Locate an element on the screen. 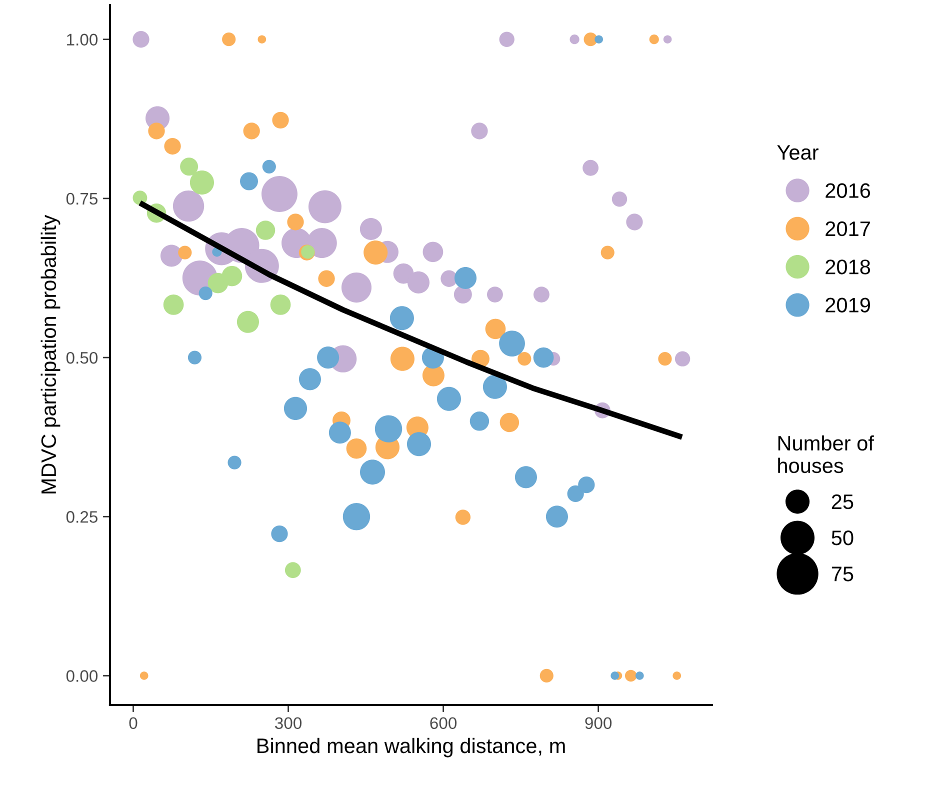  y-tick-label: 0.25 is located at coordinates (82, 517).